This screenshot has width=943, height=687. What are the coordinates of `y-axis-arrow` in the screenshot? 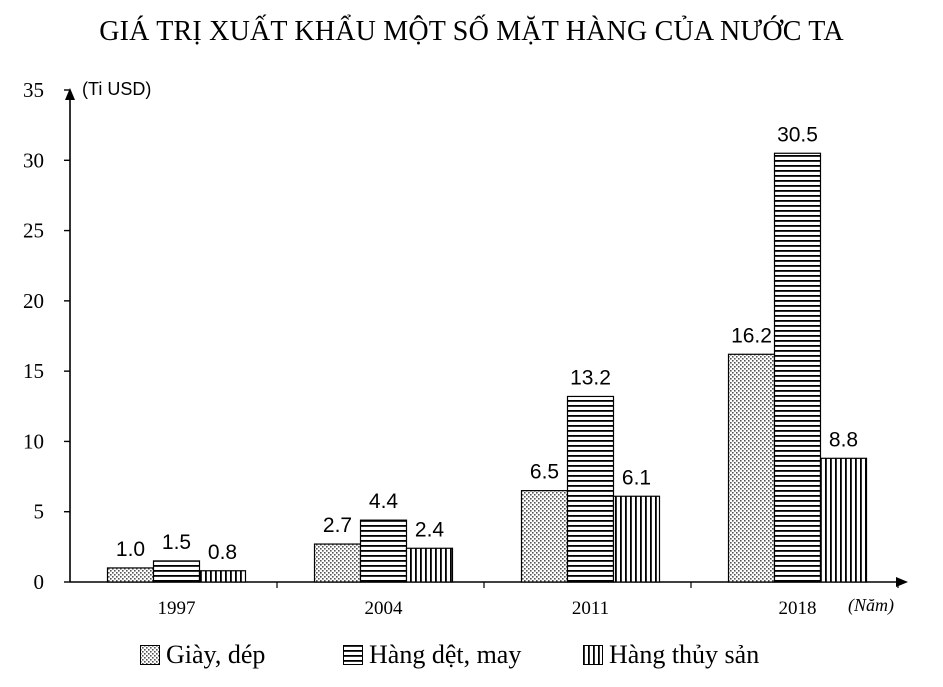 It's located at (70, 94).